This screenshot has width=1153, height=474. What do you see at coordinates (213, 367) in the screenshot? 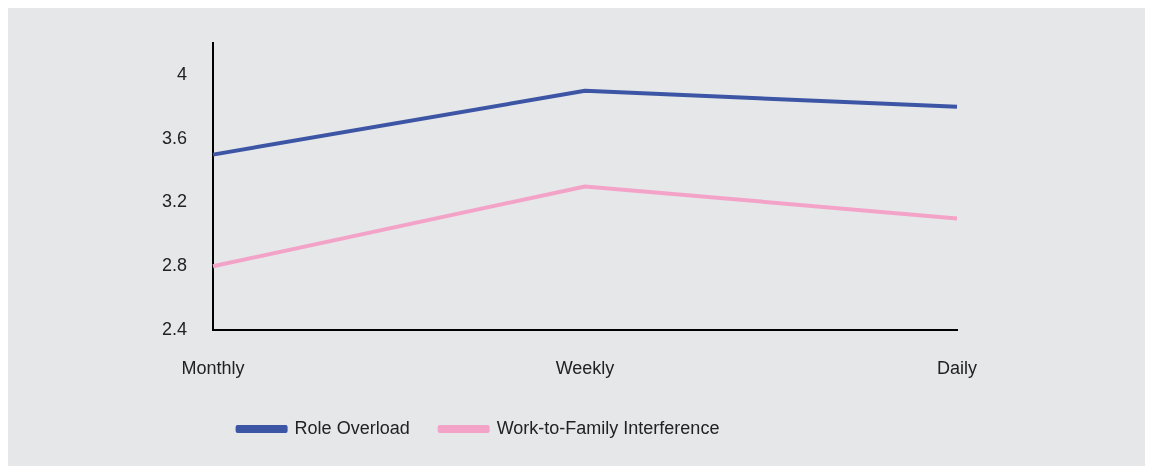
I see `x-tick-label: Monthly` at bounding box center [213, 367].